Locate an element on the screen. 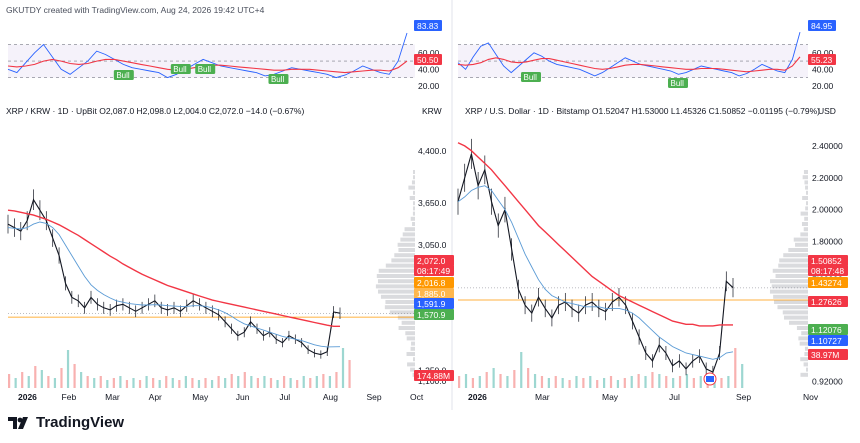  price-y-tick: 1.80000 is located at coordinates (827, 241).